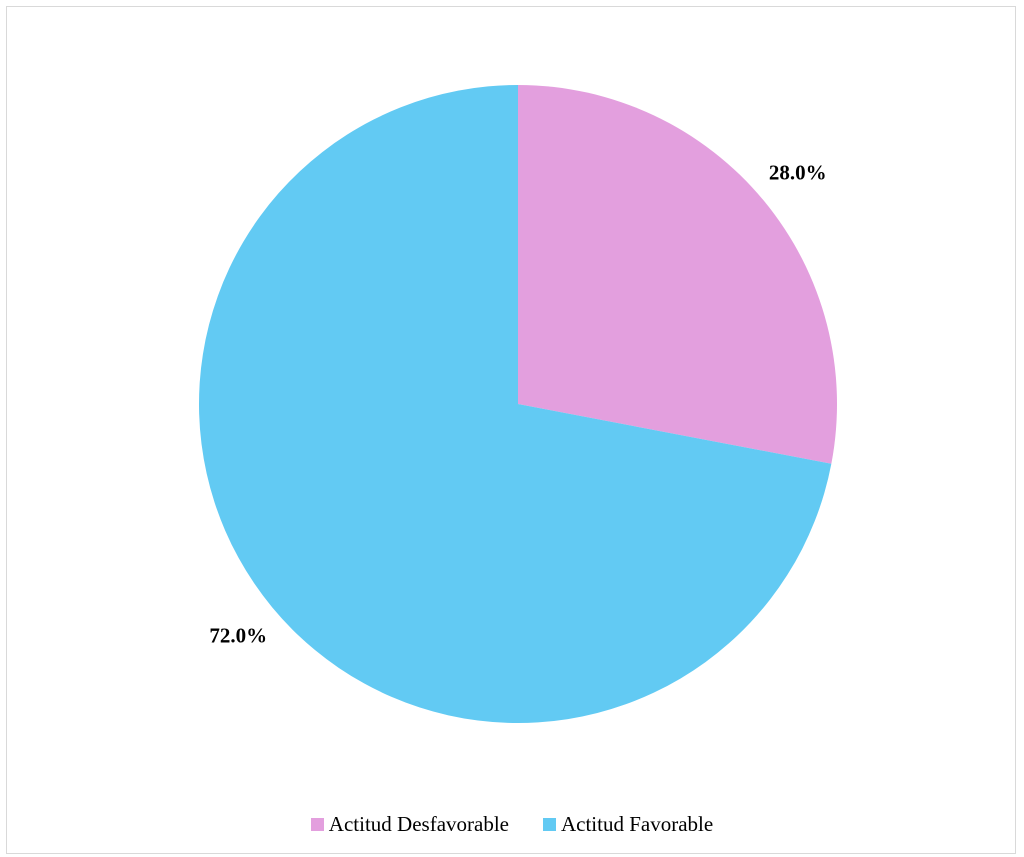 The height and width of the screenshot is (857, 1024). What do you see at coordinates (798, 173) in the screenshot?
I see `data-label-actitud-desfavorable: 28.0%` at bounding box center [798, 173].